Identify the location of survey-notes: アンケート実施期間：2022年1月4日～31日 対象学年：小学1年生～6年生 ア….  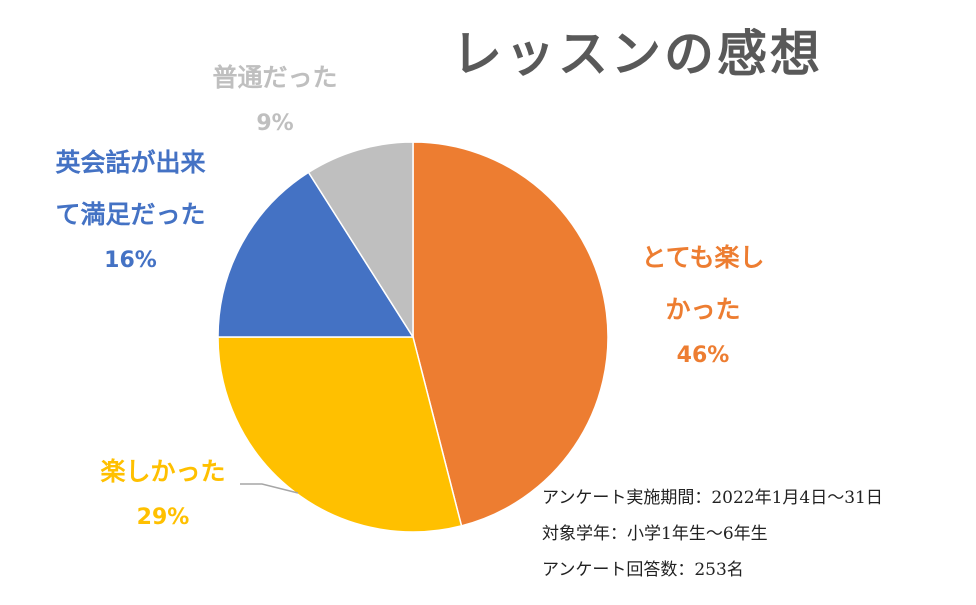
(712, 534).